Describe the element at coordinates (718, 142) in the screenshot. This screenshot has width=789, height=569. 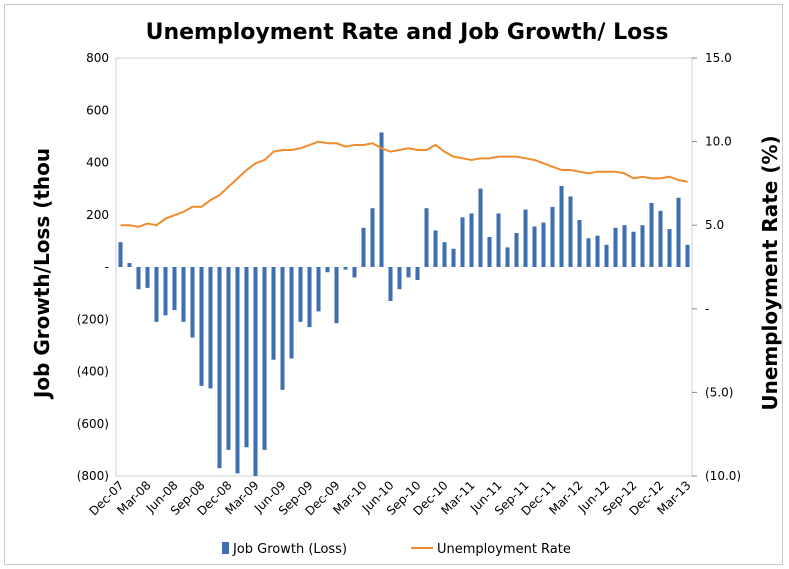
I see `y-axis-right-tick-label: 10.0` at that location.